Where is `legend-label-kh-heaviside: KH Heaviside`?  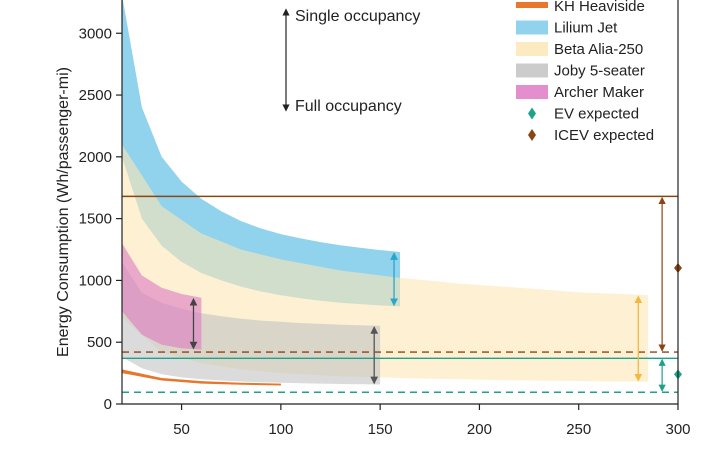 legend-label-kh-heaviside: KH Heaviside is located at coordinates (599, 7).